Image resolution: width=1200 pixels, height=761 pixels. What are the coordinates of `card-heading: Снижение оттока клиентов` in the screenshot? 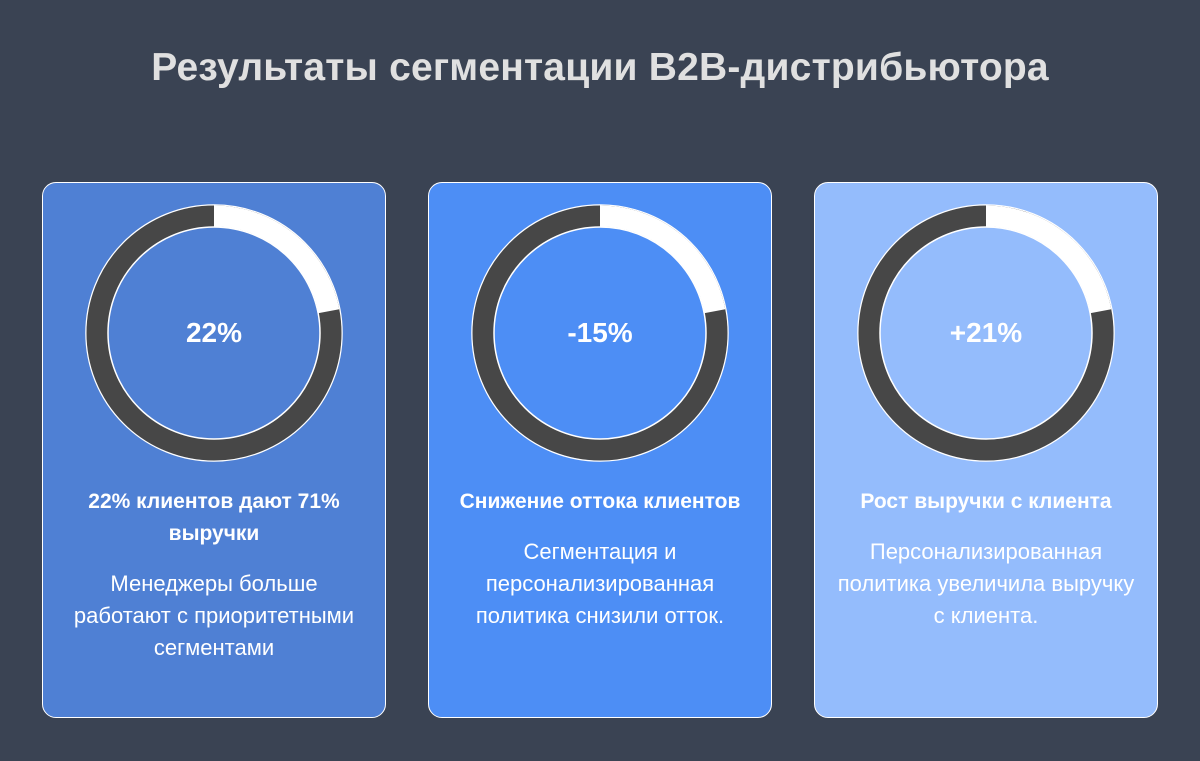 It's located at (600, 501).